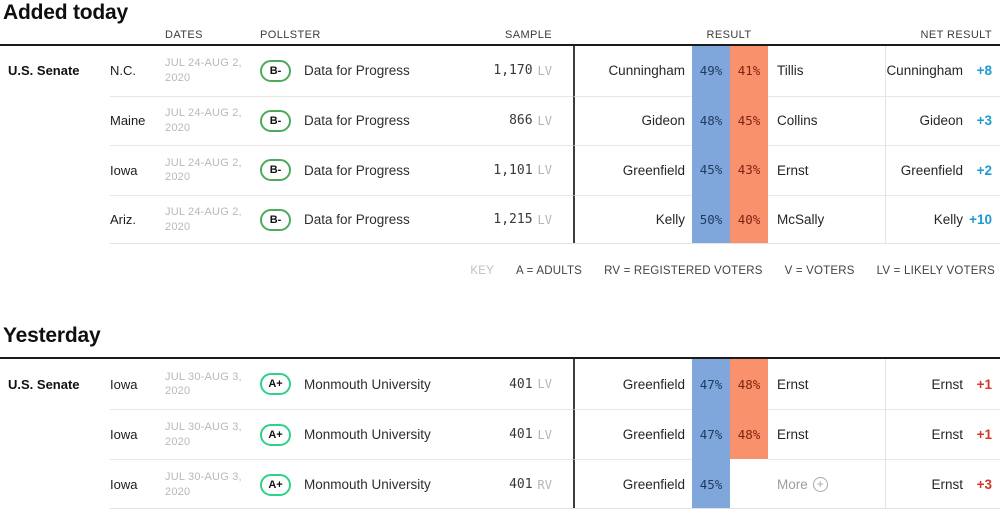 Image resolution: width=1000 pixels, height=516 pixels. Describe the element at coordinates (632, 219) in the screenshot. I see `dem-candidate-name: Kelly` at that location.